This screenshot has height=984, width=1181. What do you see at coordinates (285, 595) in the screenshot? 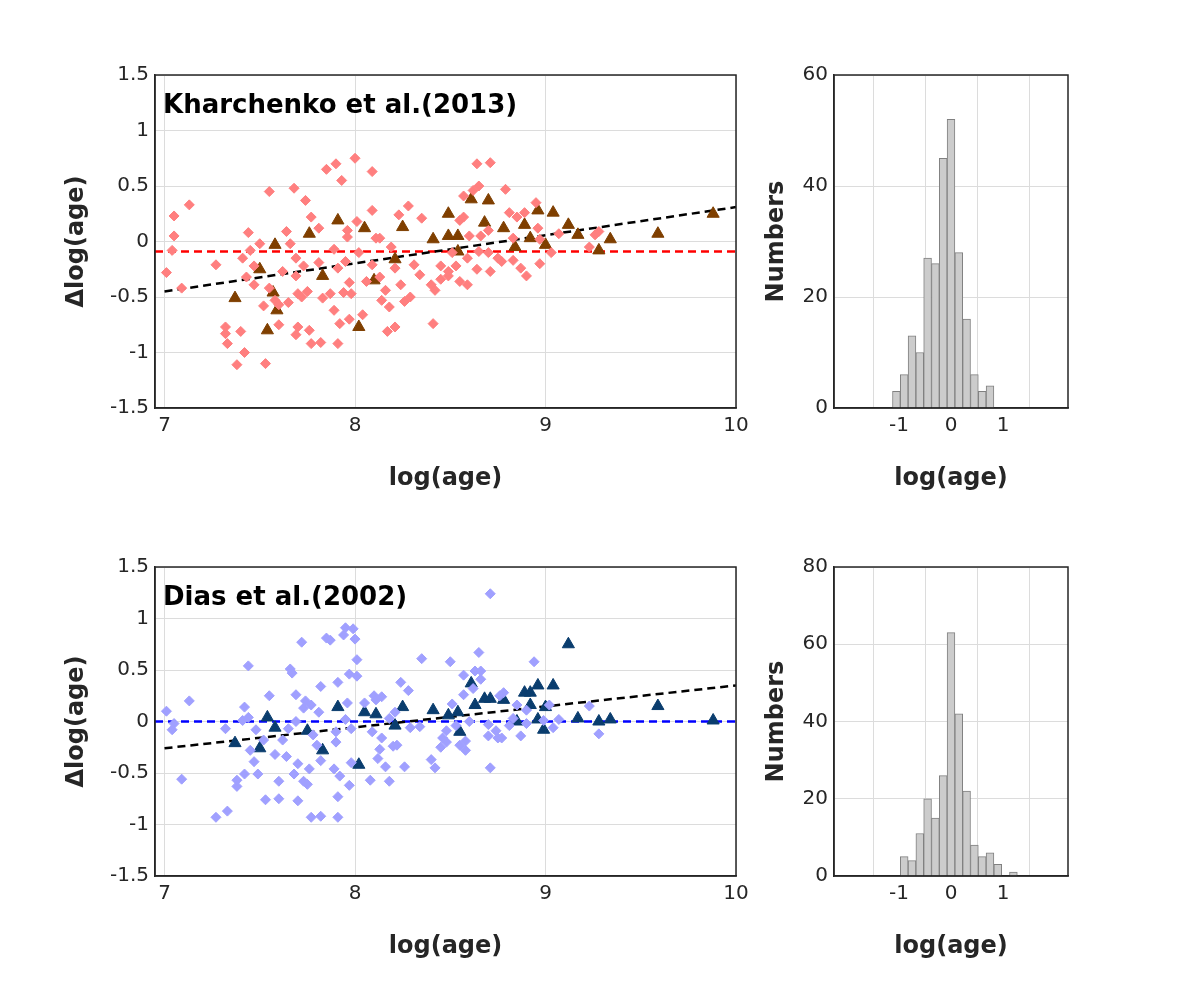
I see `text: Dias et al.(2002)` at bounding box center [285, 595].